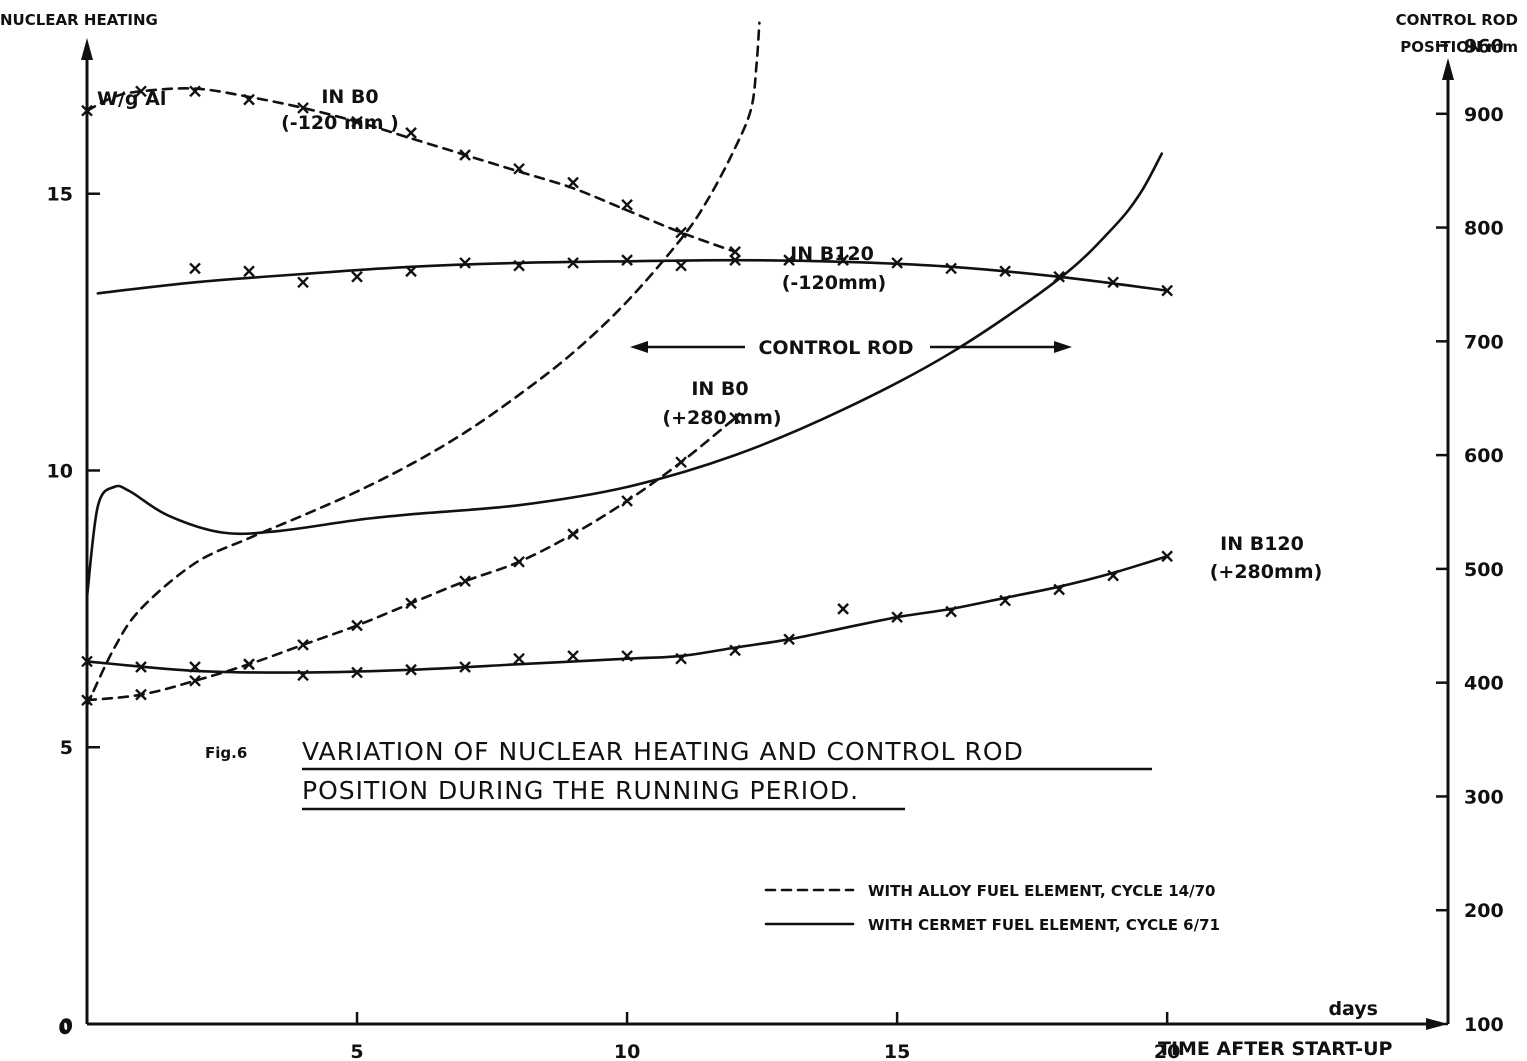 The image size is (1527, 1061). What do you see at coordinates (580, 790) in the screenshot?
I see `chart-title-line2: POSITION DURING THE RUNNING PERIOD.` at bounding box center [580, 790].